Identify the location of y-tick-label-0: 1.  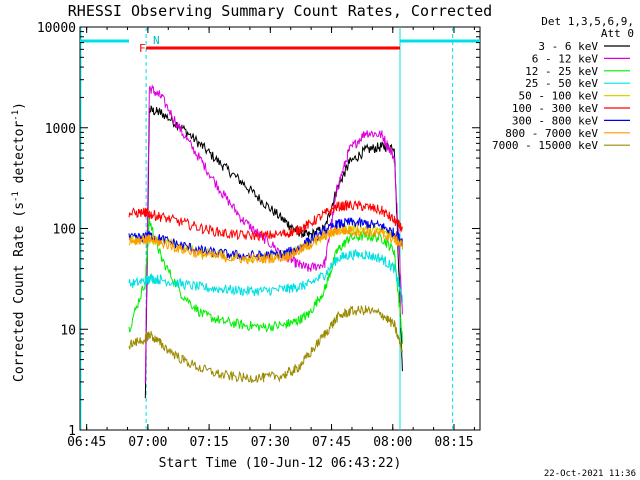
(72, 431).